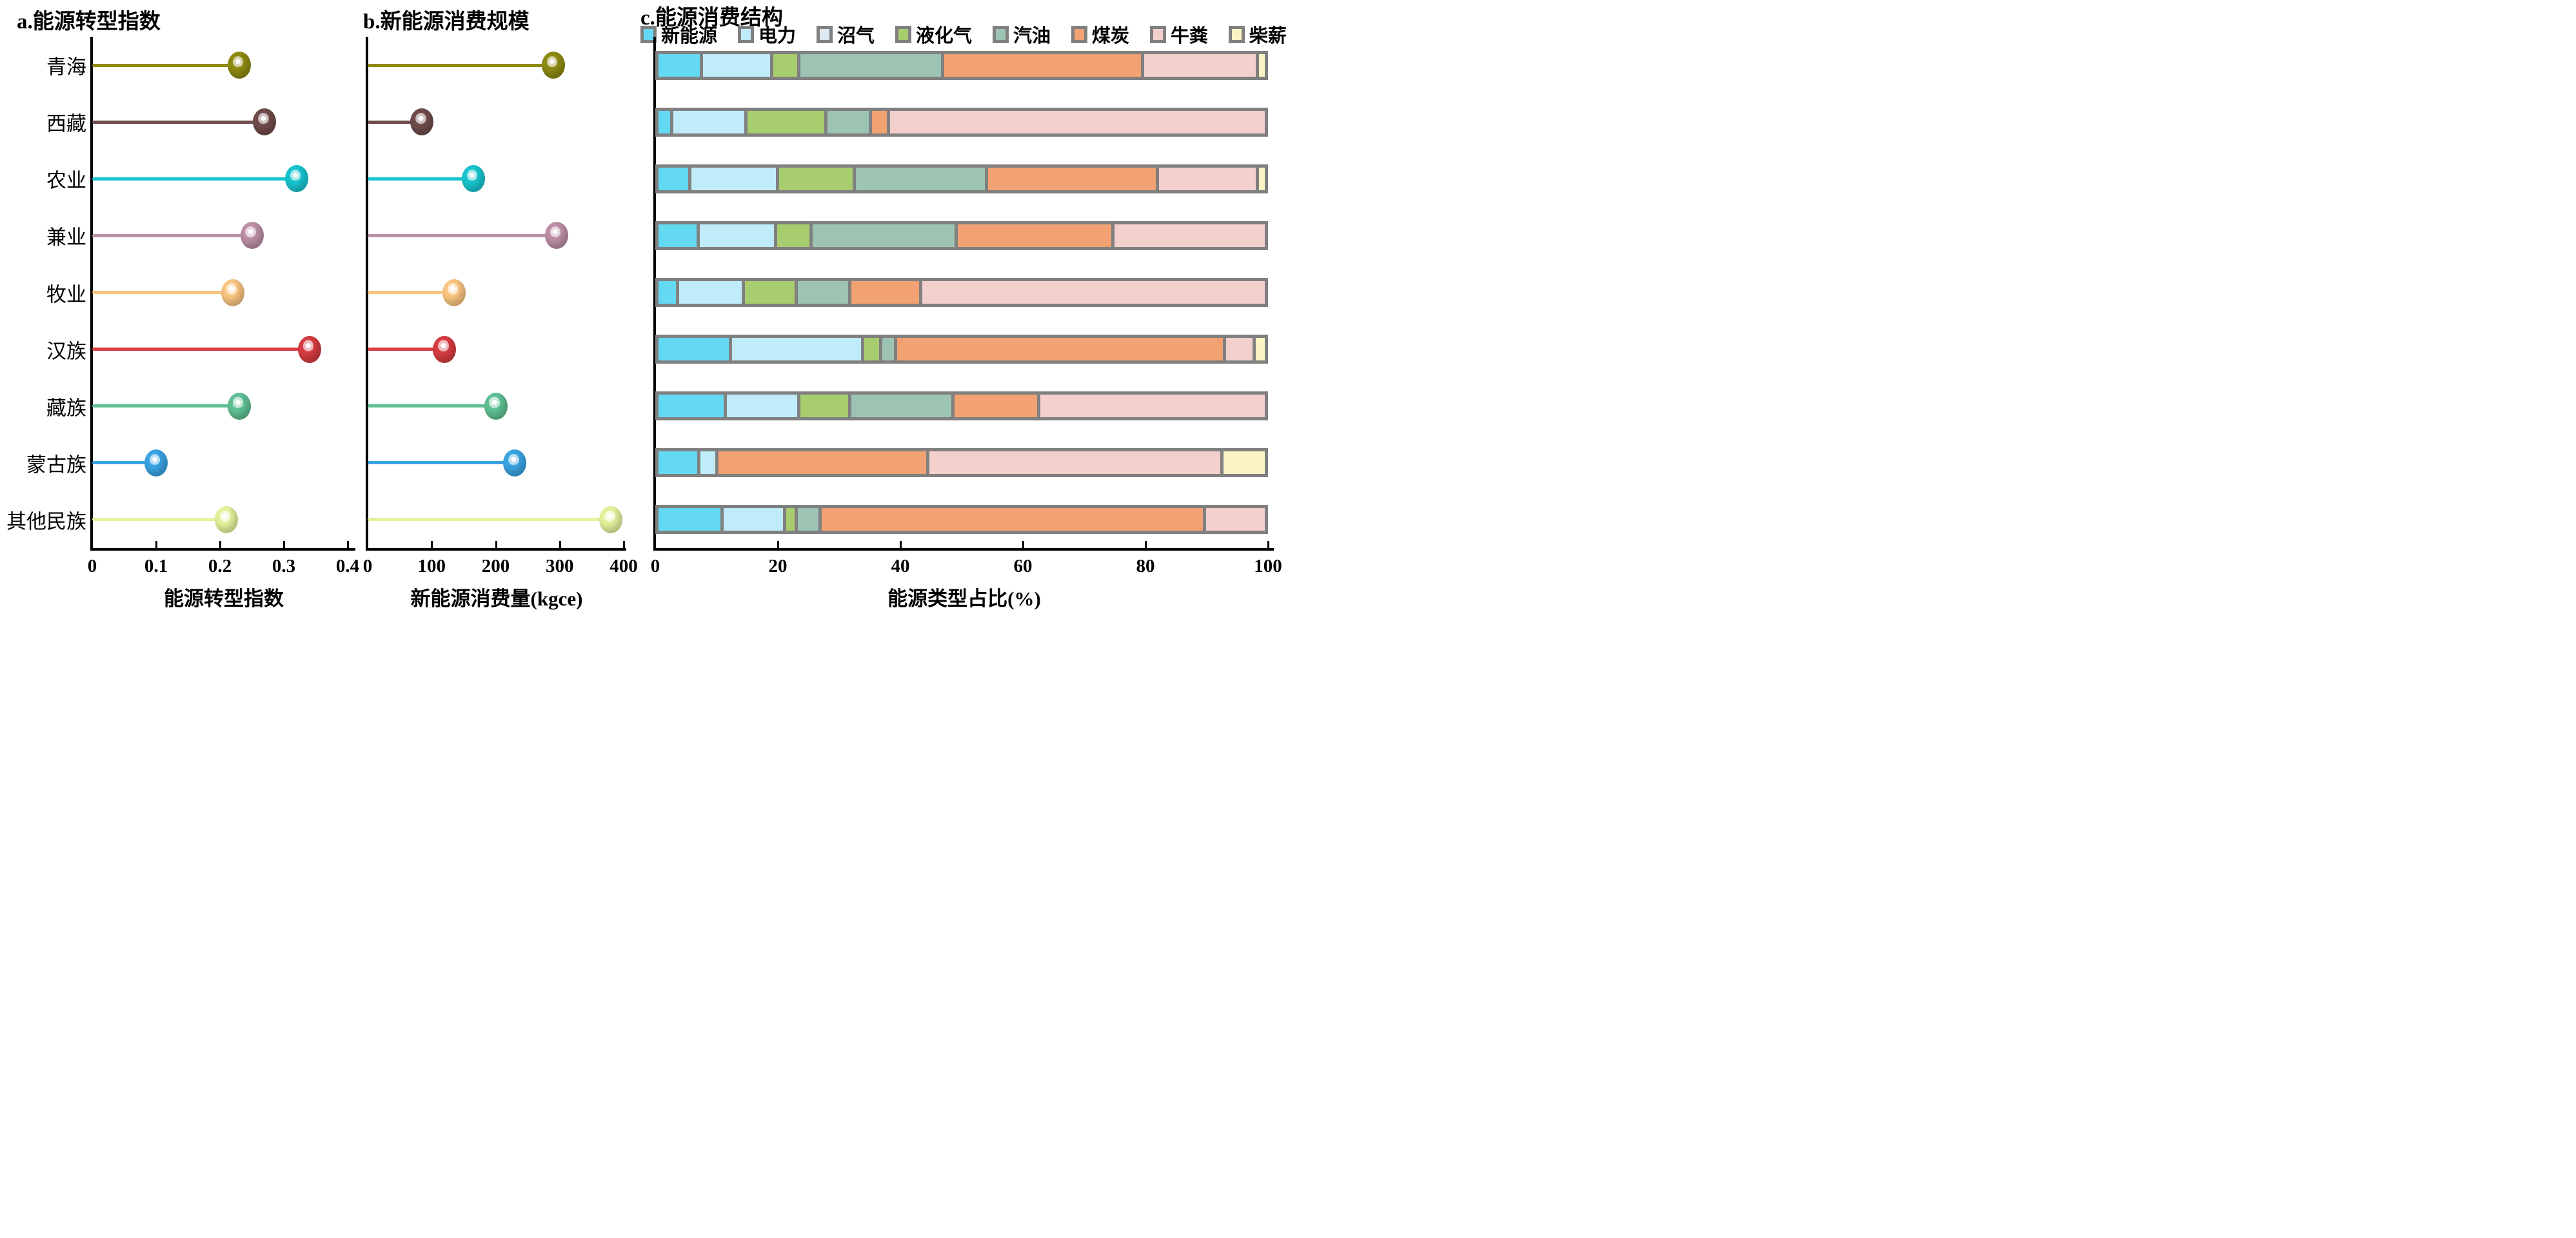  I want to click on panel-c-x-axis, so click(964, 549).